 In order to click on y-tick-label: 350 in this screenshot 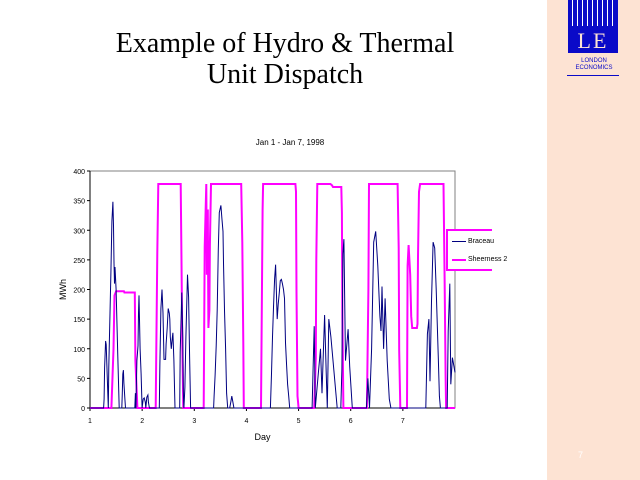, I will do `click(79, 202)`.